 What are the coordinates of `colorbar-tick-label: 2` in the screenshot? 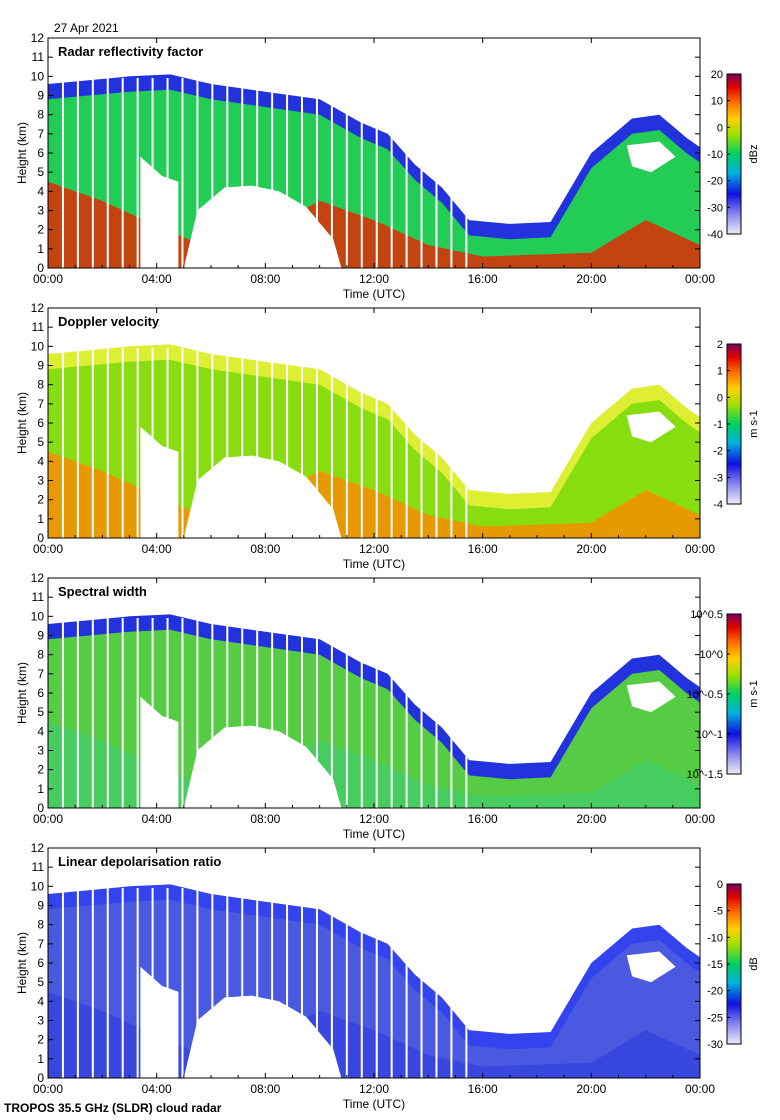 It's located at (720, 345).